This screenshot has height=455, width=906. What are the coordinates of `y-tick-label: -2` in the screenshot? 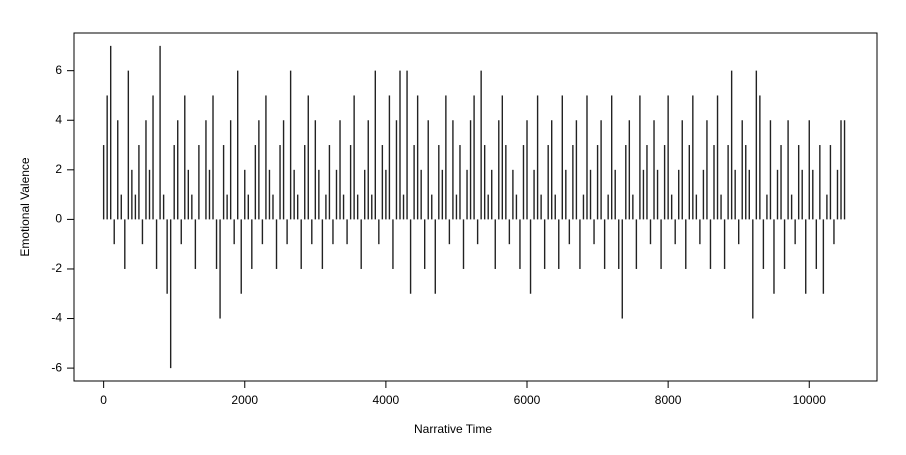 It's located at (56, 268).